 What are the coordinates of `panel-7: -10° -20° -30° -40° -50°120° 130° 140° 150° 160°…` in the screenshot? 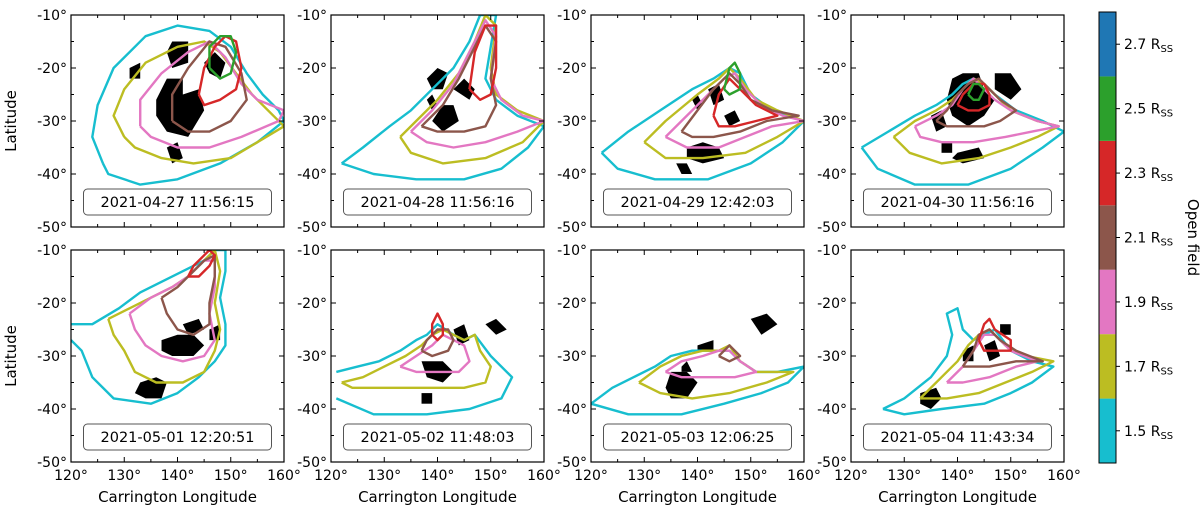 It's located at (689, 374).